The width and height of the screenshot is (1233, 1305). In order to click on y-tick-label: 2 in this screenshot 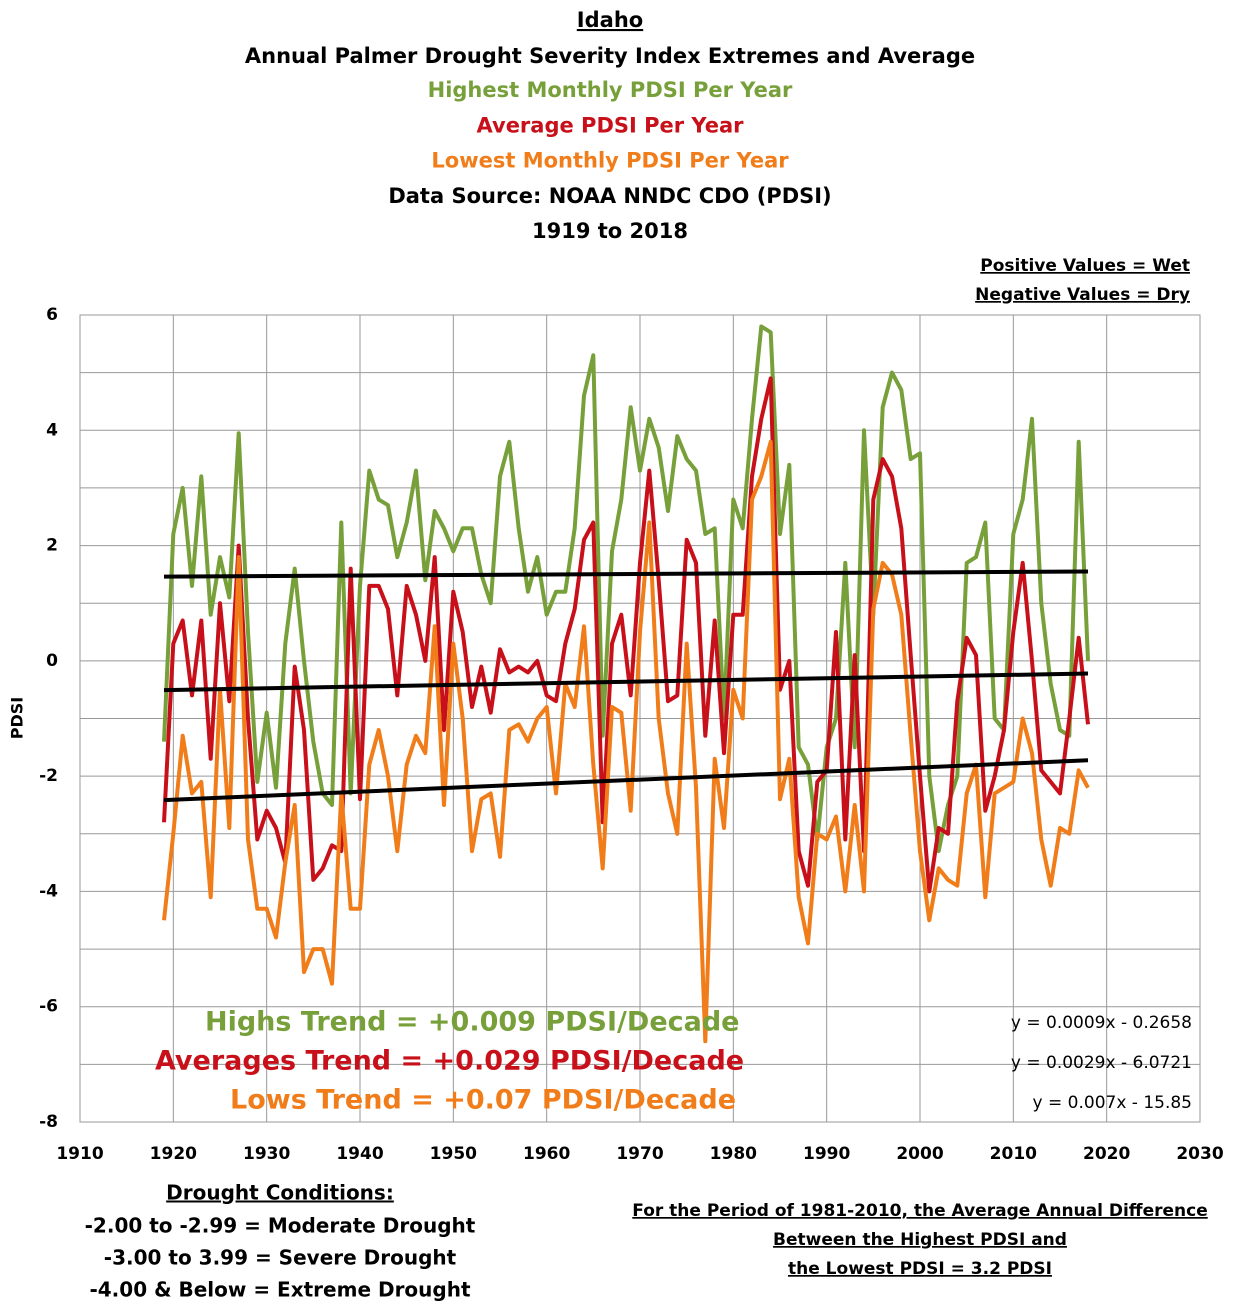, I will do `click(52, 546)`.